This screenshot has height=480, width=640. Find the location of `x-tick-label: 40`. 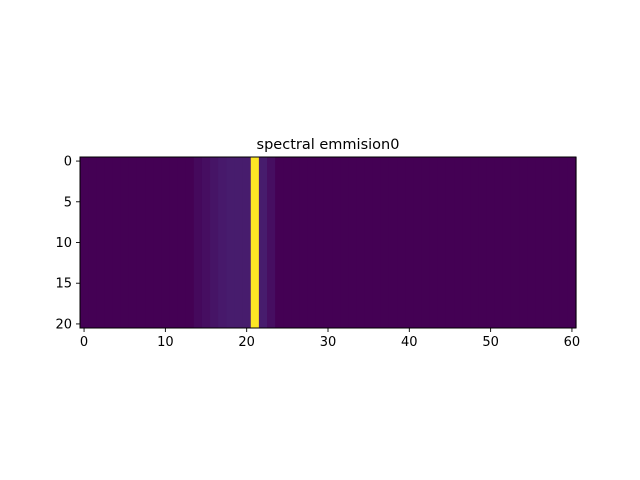

x-tick-label: 40 is located at coordinates (409, 342).